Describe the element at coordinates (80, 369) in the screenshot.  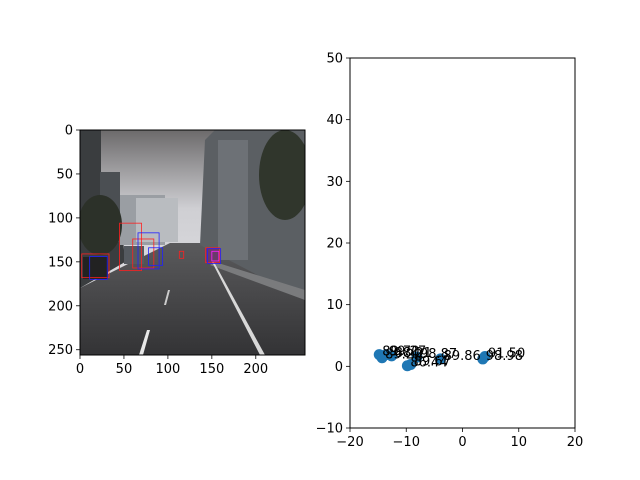
I see `image-x-tick-label: 0` at that location.